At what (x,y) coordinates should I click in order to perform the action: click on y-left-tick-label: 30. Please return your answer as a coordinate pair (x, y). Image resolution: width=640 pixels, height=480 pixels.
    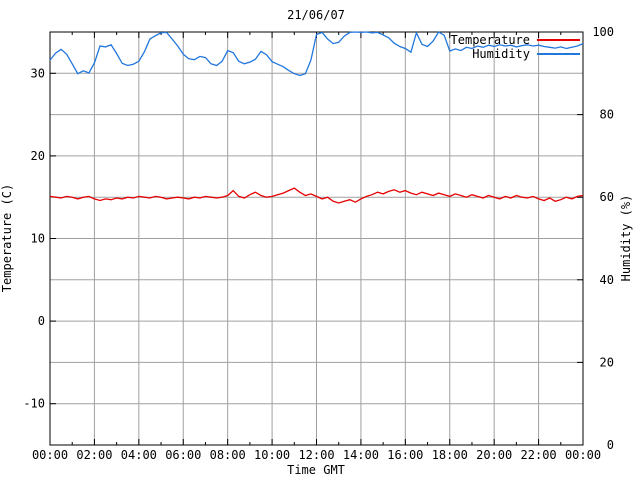
    Looking at the image, I should click on (38, 73).